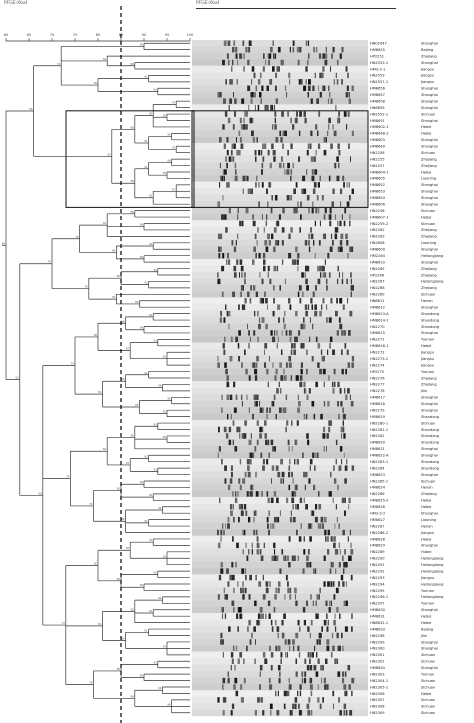 The image size is (474, 723). Describe the element at coordinates (100, 392) in the screenshot. I see `node-similarity-label: 81` at that location.